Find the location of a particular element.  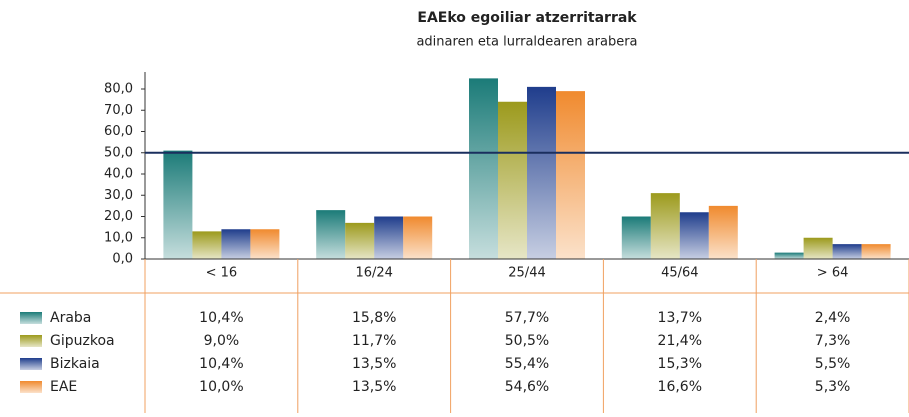

table-cell: 15,3% is located at coordinates (680, 364).